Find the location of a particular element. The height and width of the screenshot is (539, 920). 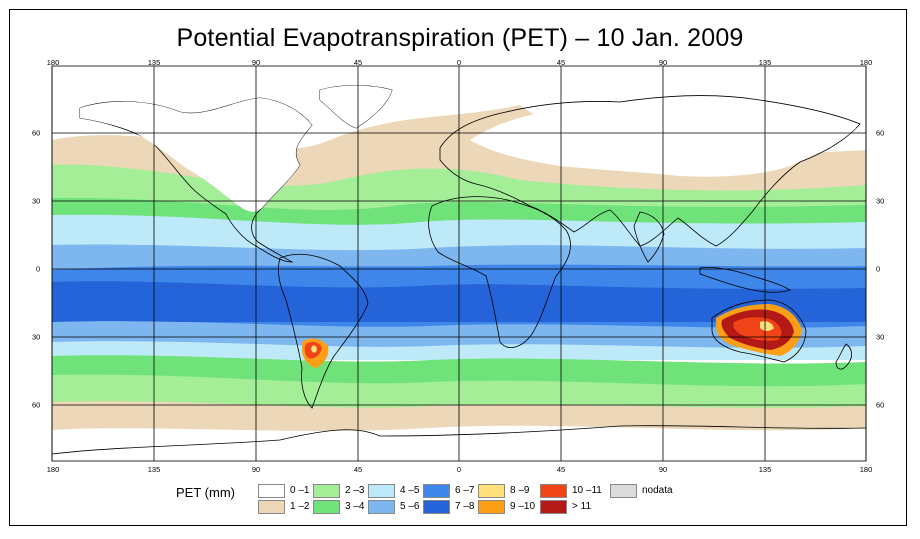

indonesia-outline is located at coordinates (745, 280).